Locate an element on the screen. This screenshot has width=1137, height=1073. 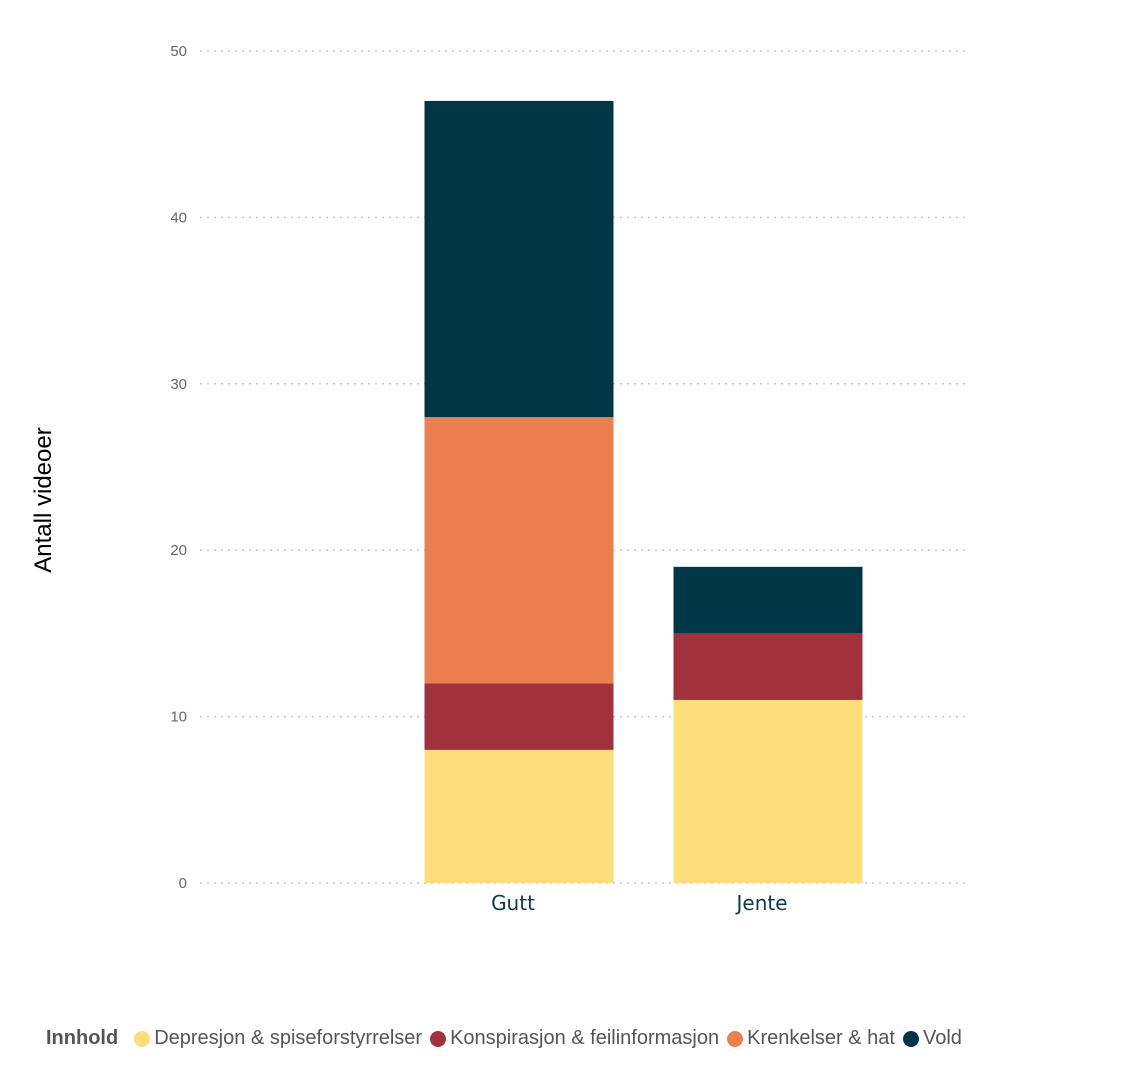
legend-label: Konspirasjon & feilinformasjon is located at coordinates (585, 1038).